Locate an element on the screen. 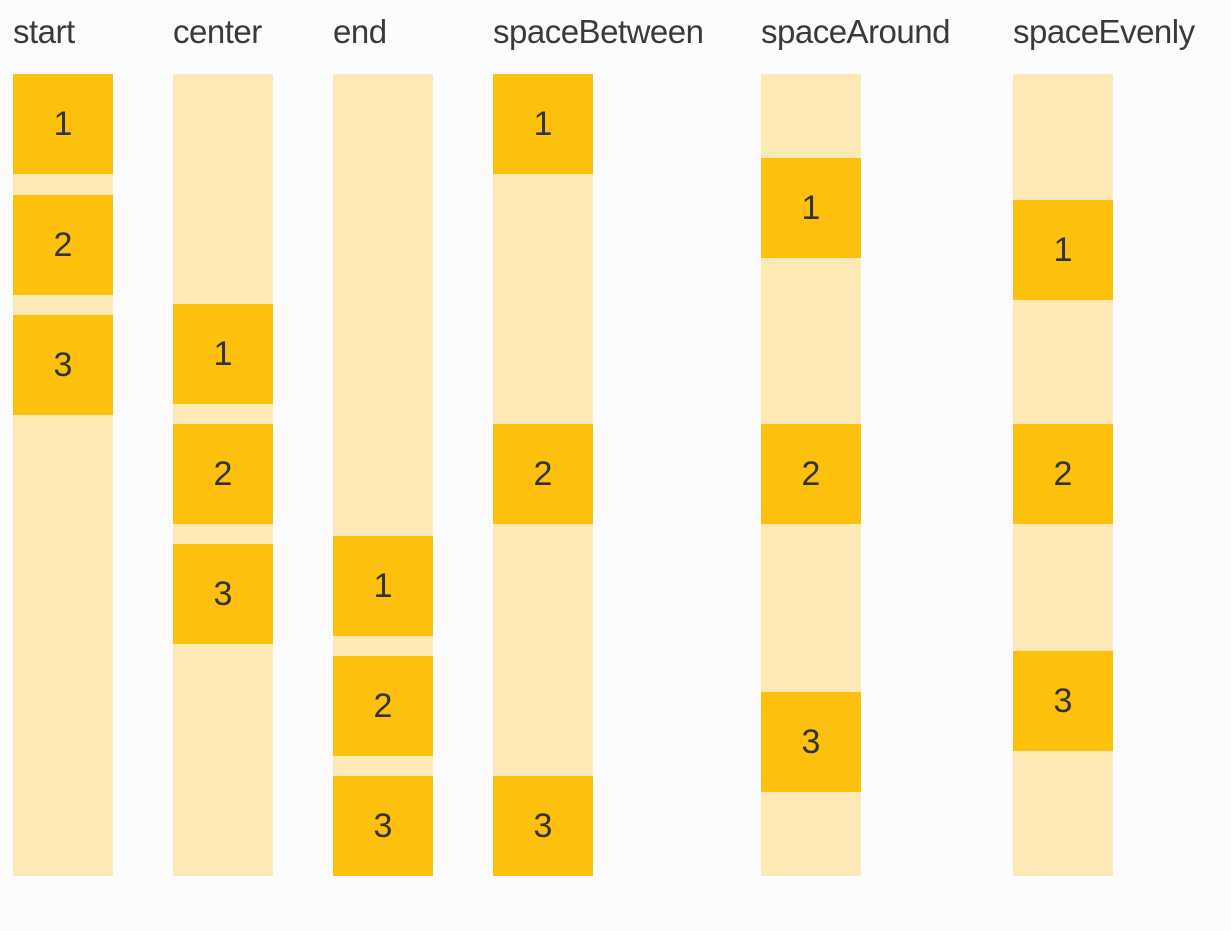  alignment-label-space-between: spaceBetween is located at coordinates (598, 31).